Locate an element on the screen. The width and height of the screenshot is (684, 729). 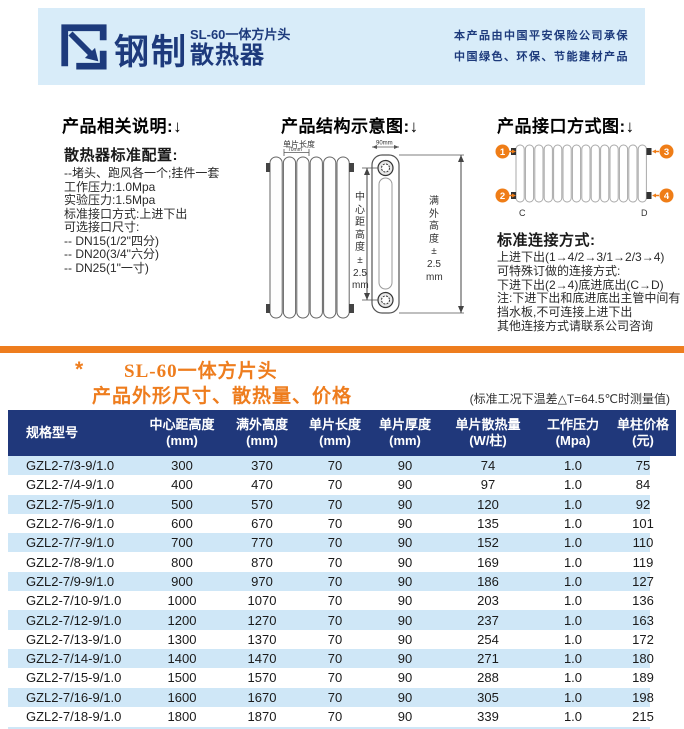
star-marker: * is located at coordinates (79, 369).